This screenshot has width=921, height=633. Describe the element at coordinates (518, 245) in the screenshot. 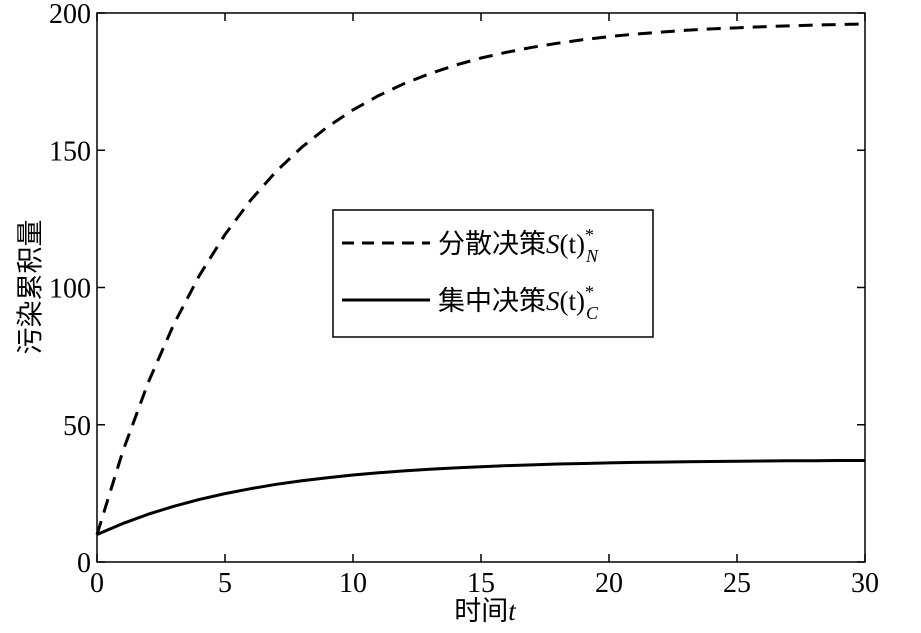

I see `legend-label-decentralized: 分散决策S(t)* N` at that location.